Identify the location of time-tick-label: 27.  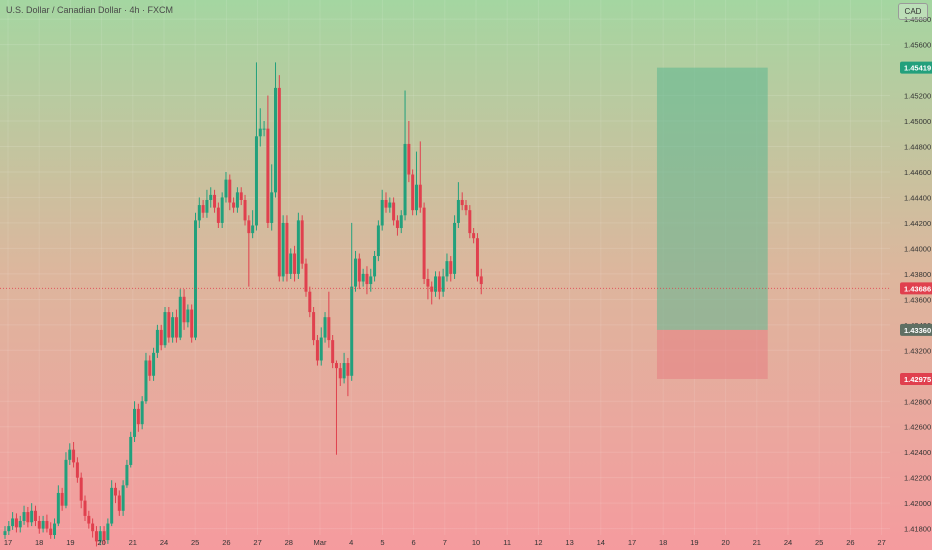
(881, 542).